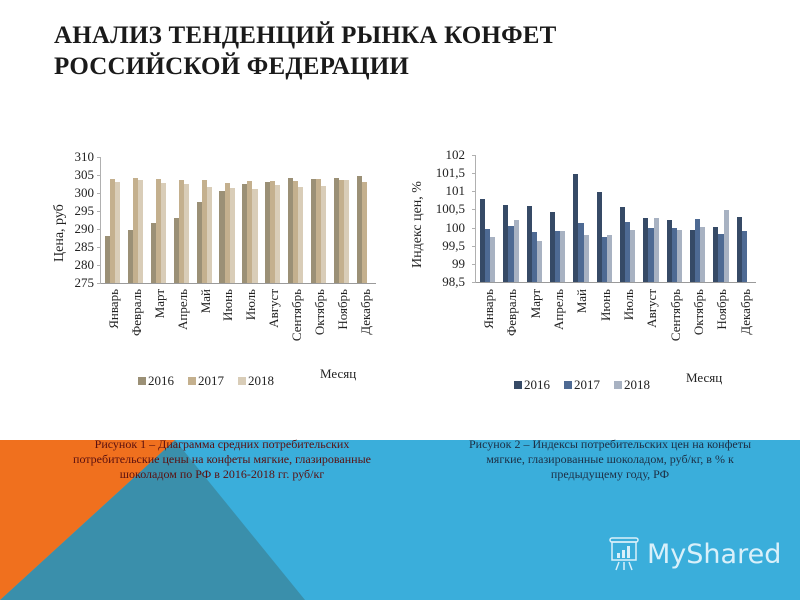 This screenshot has width=800, height=600. Describe the element at coordinates (624, 554) in the screenshot. I see `presentation-board-icon` at that location.